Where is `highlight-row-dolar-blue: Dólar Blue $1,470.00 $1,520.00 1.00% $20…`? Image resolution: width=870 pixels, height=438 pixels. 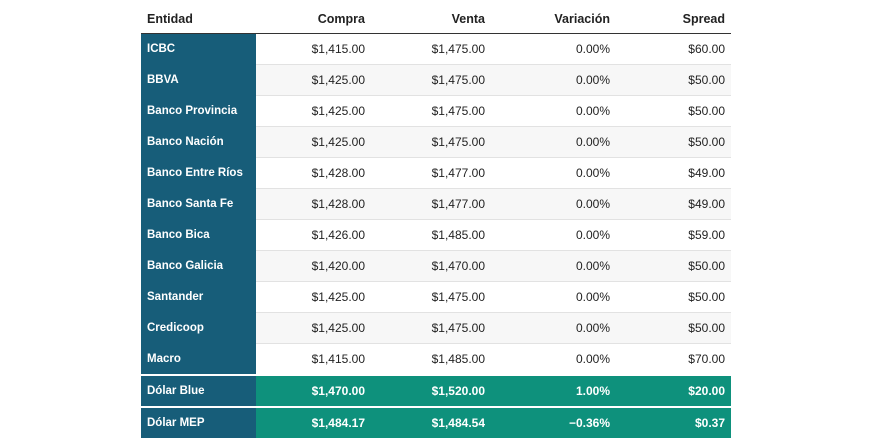
highlight-row-dolar-blue: Dólar Blue $1,470.00 $1,520.00 1.00% $20… is located at coordinates (436, 390).